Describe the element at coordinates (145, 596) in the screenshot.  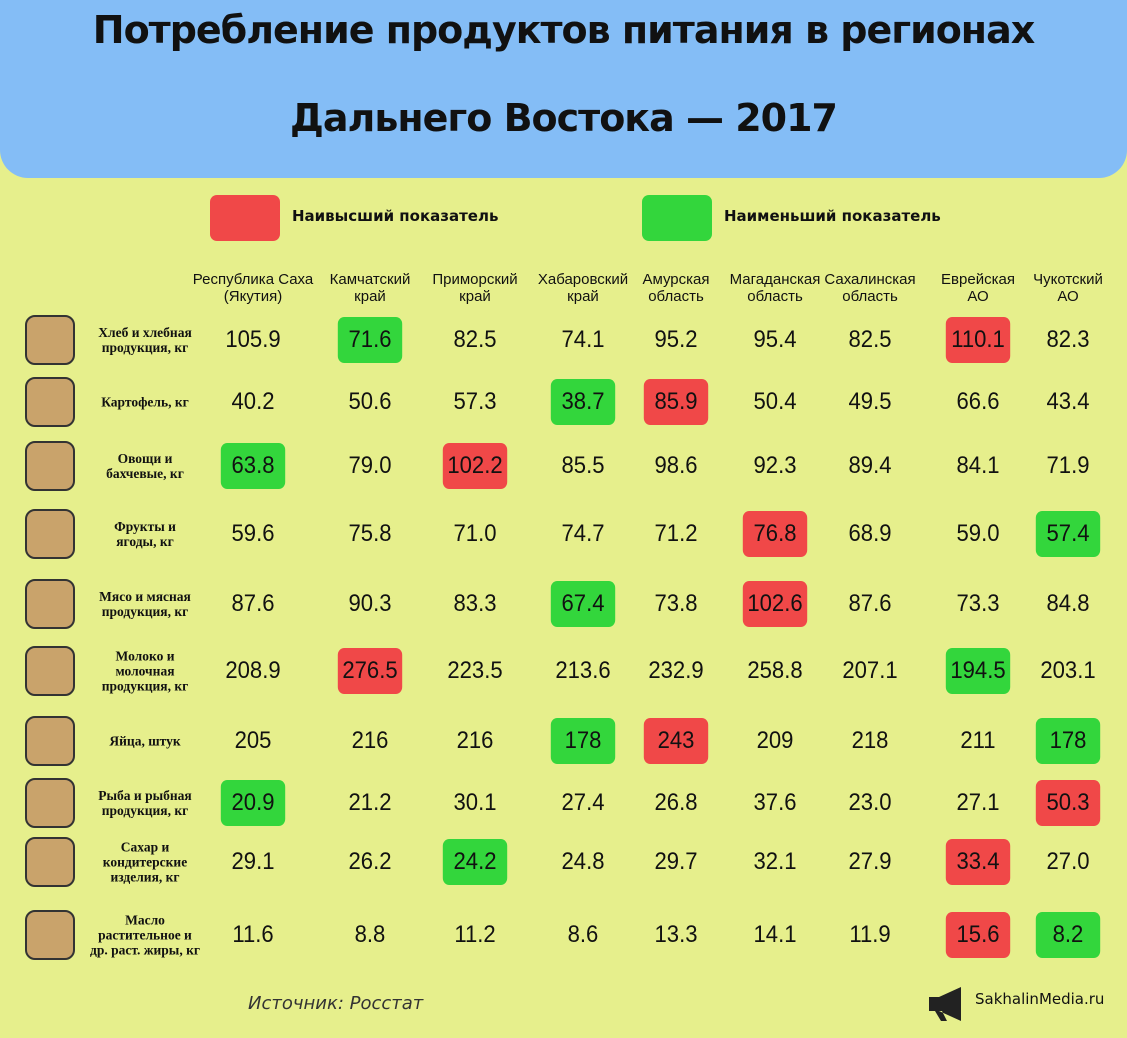
I see `text-line: Мясо и мясная` at that location.